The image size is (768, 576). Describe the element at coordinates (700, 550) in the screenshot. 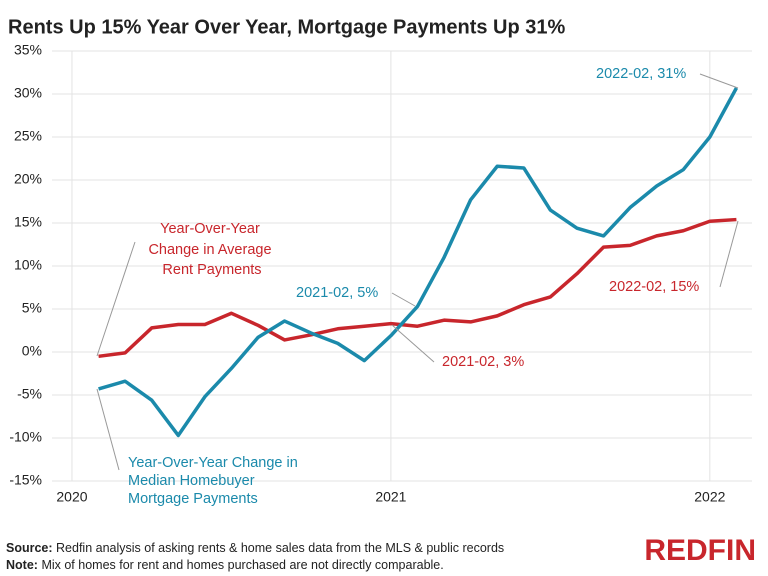

I see `logo: REDFIN` at that location.